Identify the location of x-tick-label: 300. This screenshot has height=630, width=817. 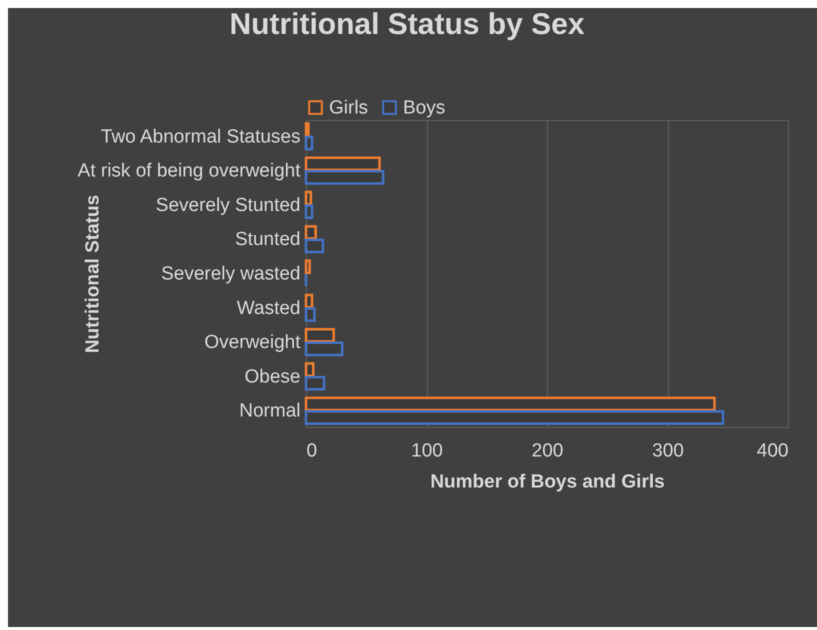
(668, 451).